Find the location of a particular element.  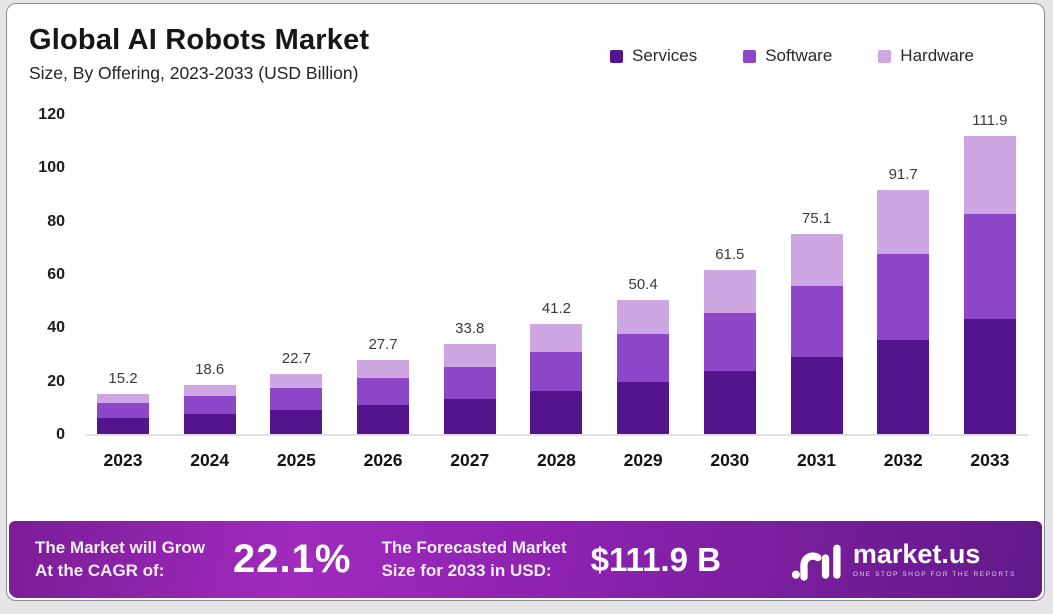

segment-hardware-2023 is located at coordinates (123, 398).